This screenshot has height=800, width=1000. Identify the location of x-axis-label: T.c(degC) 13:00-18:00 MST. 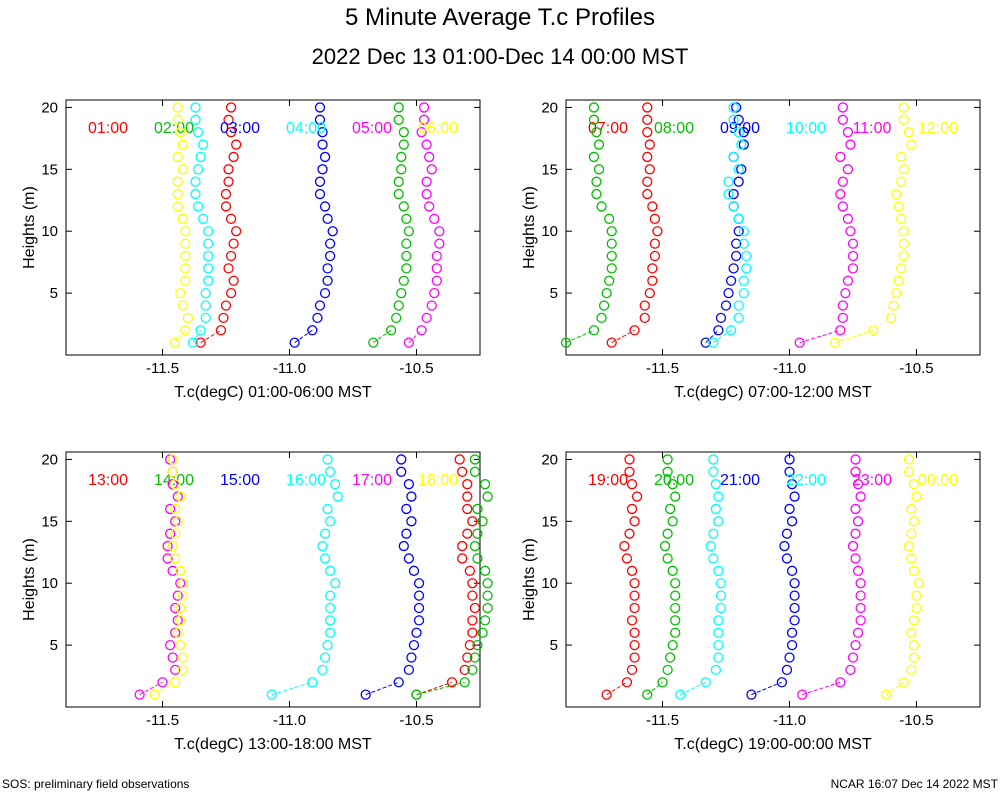
(273, 744).